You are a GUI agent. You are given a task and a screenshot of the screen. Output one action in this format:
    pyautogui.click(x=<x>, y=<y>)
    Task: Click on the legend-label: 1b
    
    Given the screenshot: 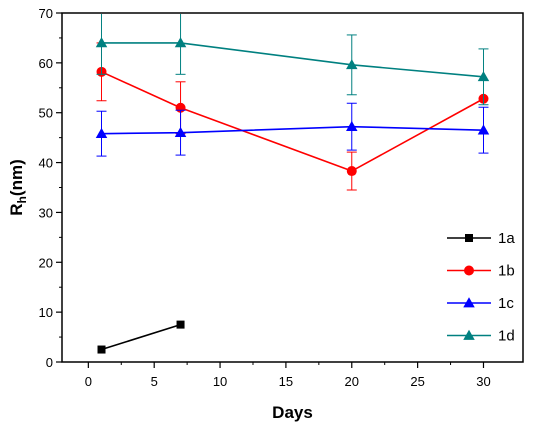 What is the action you would take?
    pyautogui.click(x=506, y=271)
    